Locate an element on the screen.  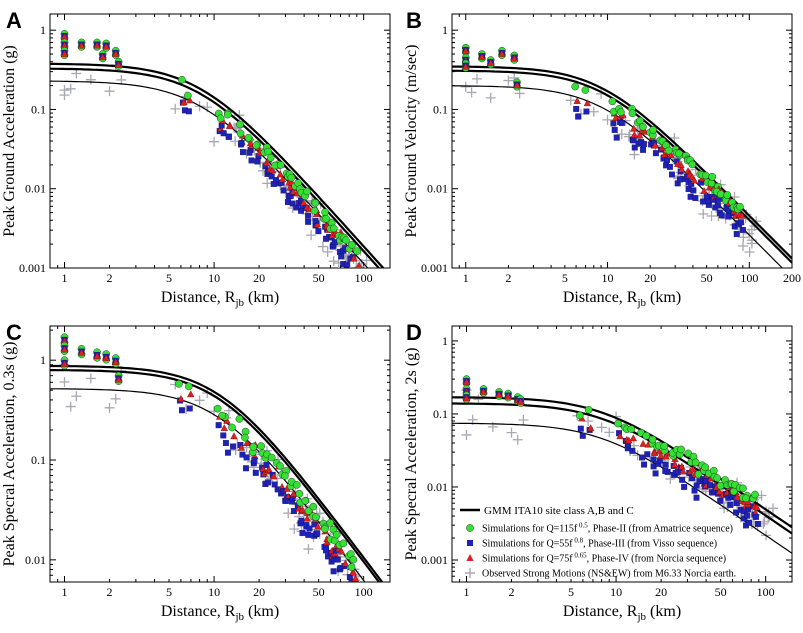
panel-a-xtick-label: 10 is located at coordinates (214, 278).